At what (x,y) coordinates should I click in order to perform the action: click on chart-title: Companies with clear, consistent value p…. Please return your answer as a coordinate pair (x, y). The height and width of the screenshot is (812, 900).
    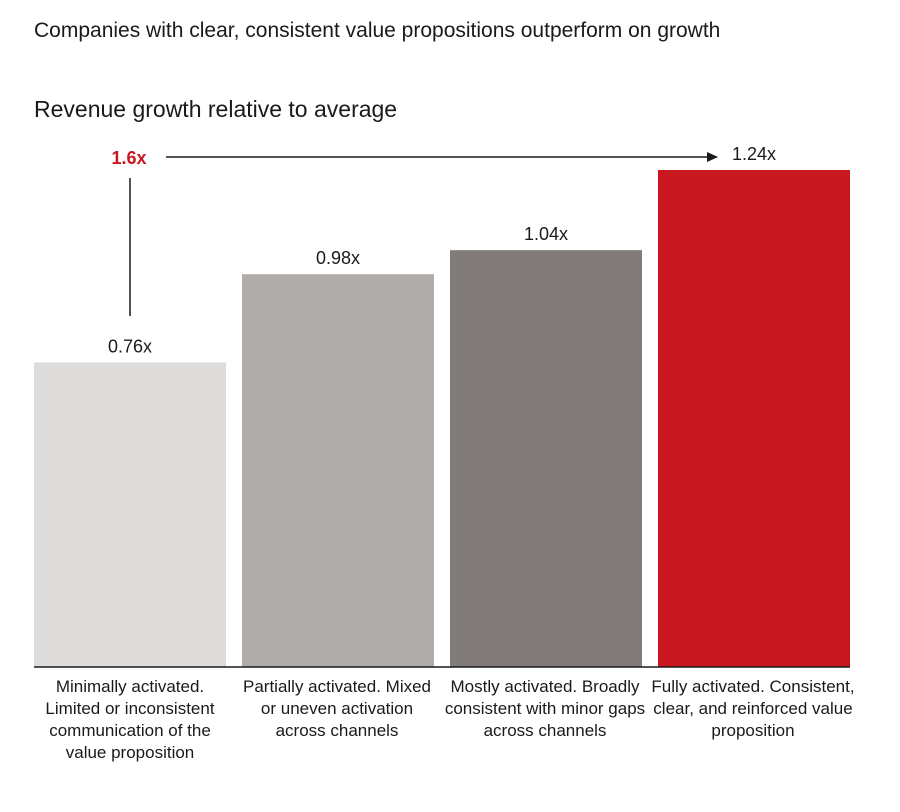
    Looking at the image, I should click on (377, 30).